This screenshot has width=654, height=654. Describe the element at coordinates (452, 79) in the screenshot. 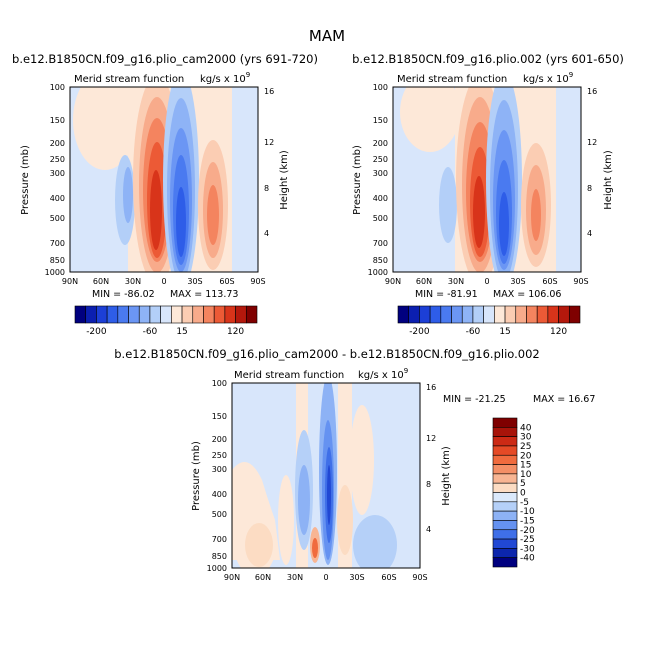

I see `panel-2-left-string: Merid stream function` at that location.